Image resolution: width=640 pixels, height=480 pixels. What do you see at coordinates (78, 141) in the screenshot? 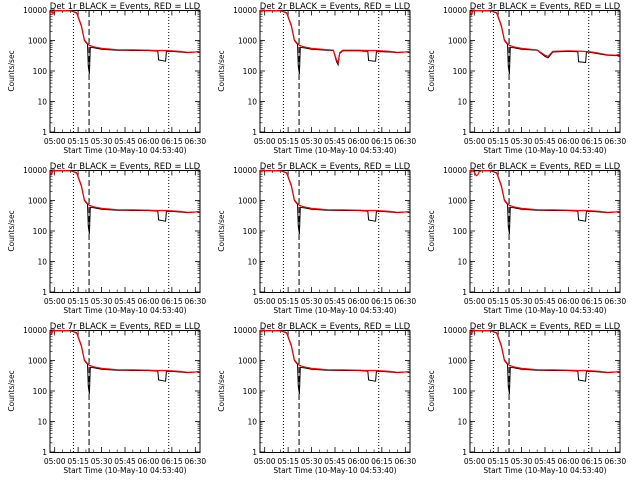
I see `x-tick-label: 05:15` at bounding box center [78, 141].